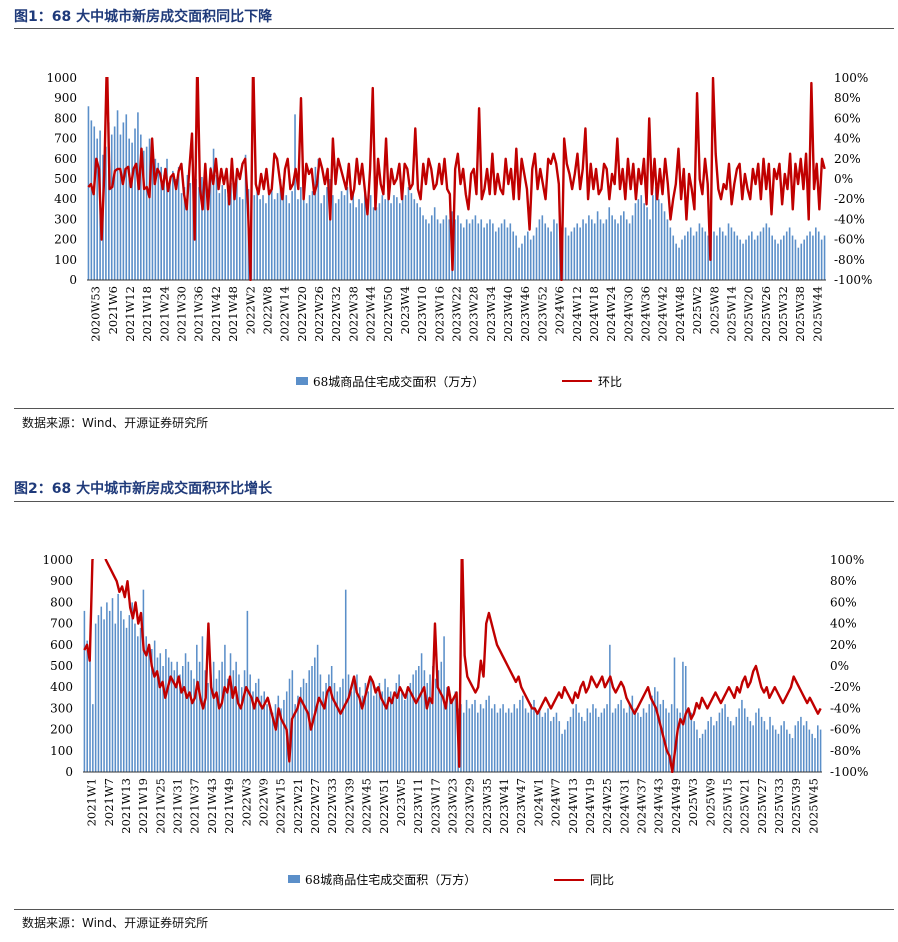 This screenshot has height=942, width=898. What do you see at coordinates (109, 802) in the screenshot?
I see `x-axis-tick-label: 2021W7` at bounding box center [109, 802].